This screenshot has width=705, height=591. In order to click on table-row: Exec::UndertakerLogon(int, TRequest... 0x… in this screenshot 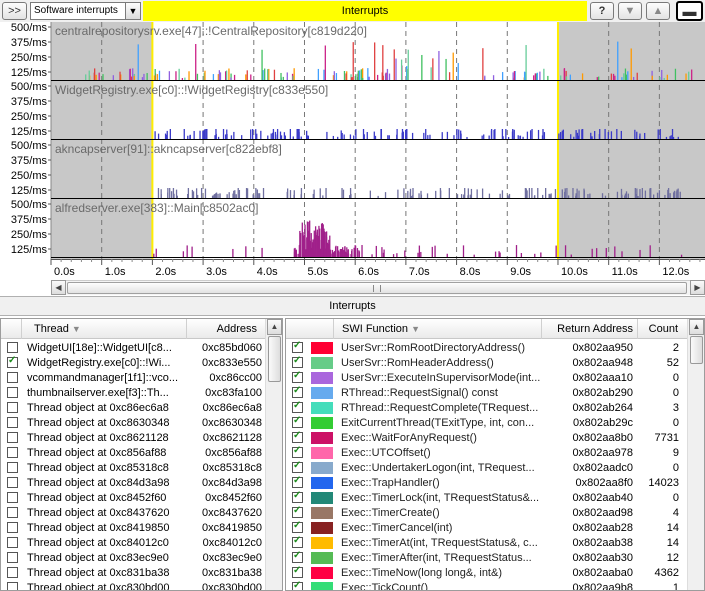, I will do `click(487, 467)`.